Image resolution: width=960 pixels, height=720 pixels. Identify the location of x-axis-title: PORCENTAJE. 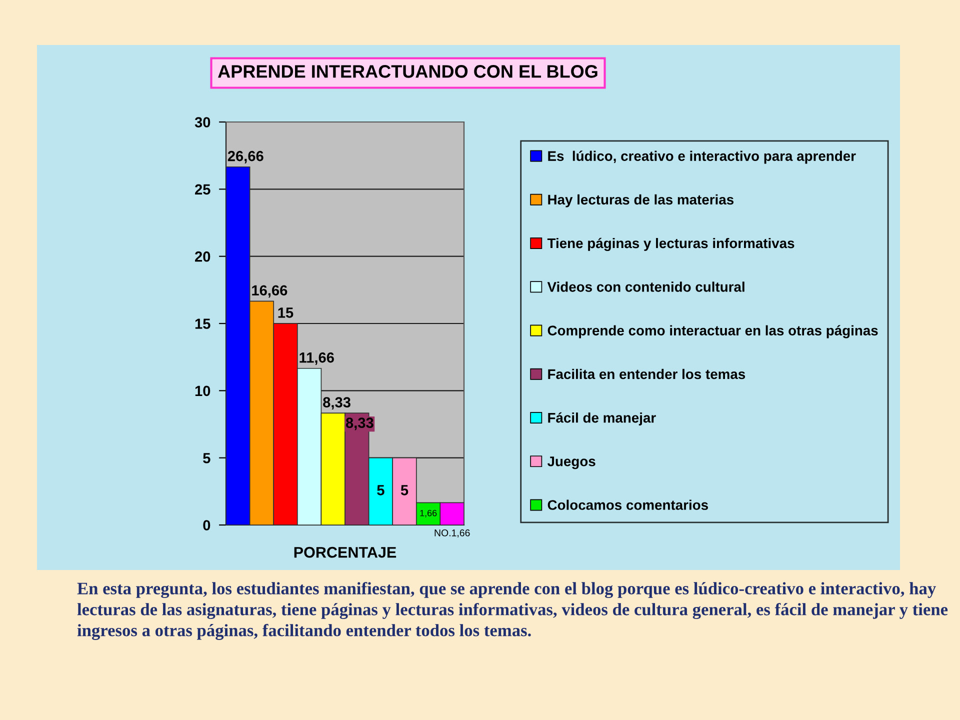
(345, 552).